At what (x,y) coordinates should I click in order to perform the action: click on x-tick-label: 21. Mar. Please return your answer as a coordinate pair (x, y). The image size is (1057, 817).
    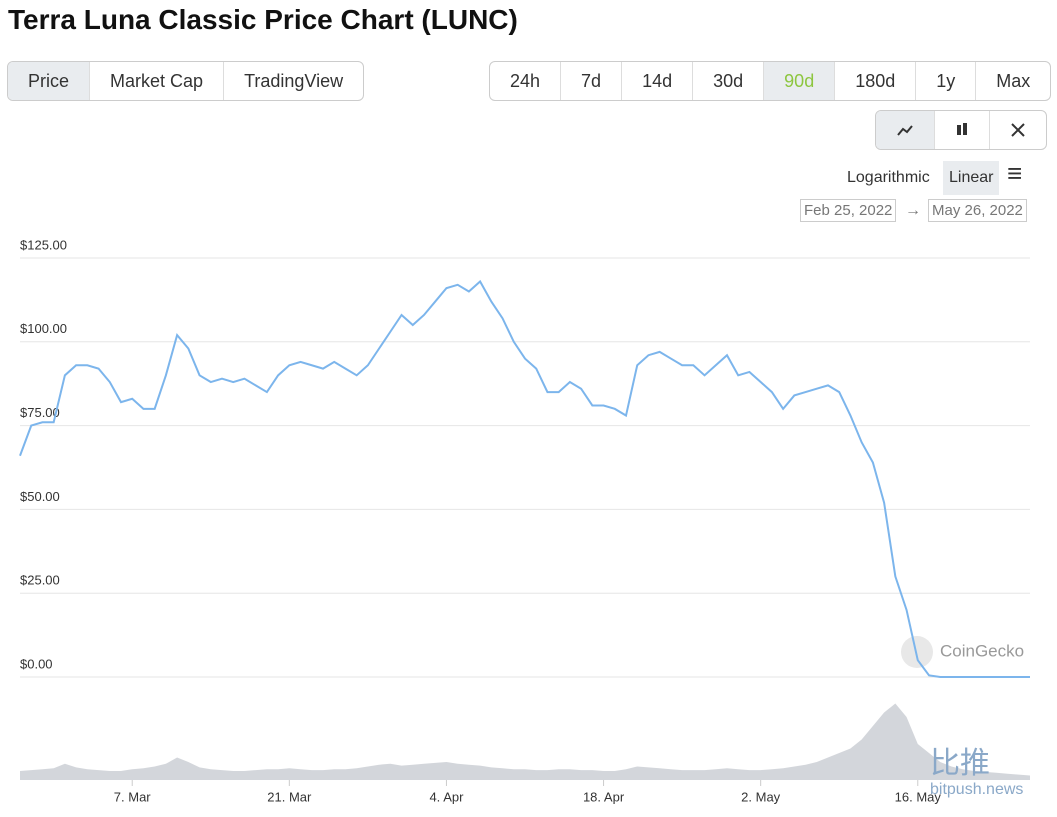
    Looking at the image, I should click on (289, 796).